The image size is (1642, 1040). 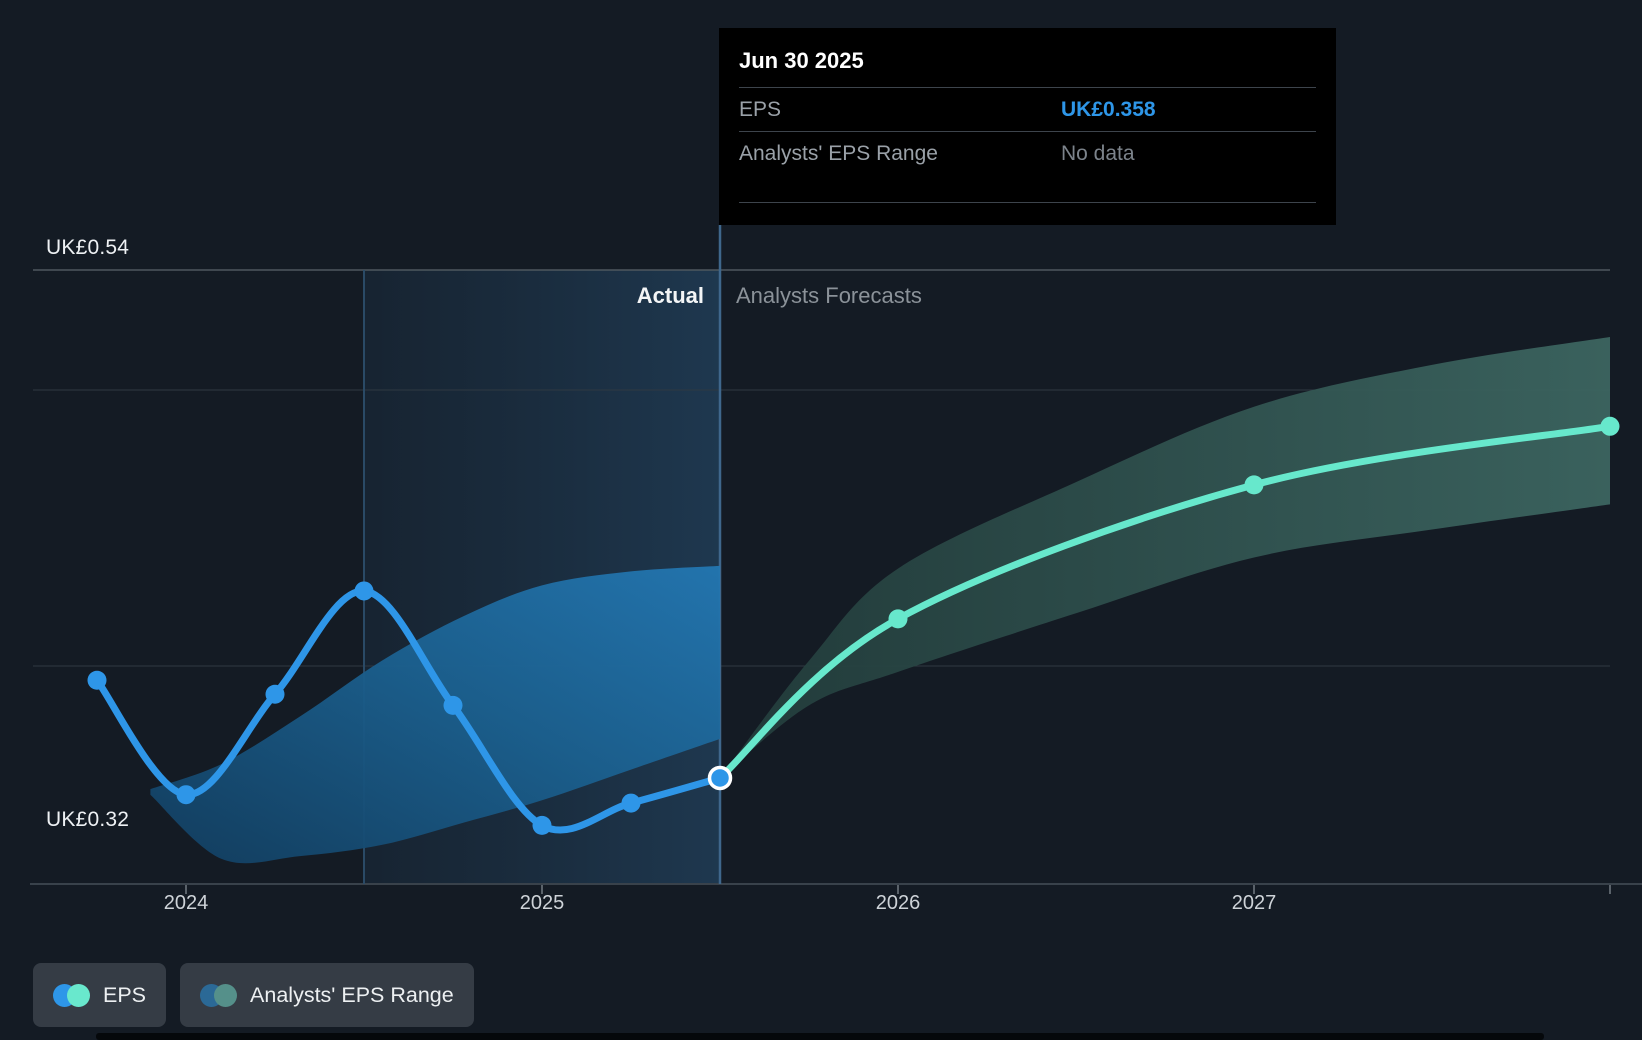 I want to click on tooltip-range-value: No data, so click(x=1098, y=153).